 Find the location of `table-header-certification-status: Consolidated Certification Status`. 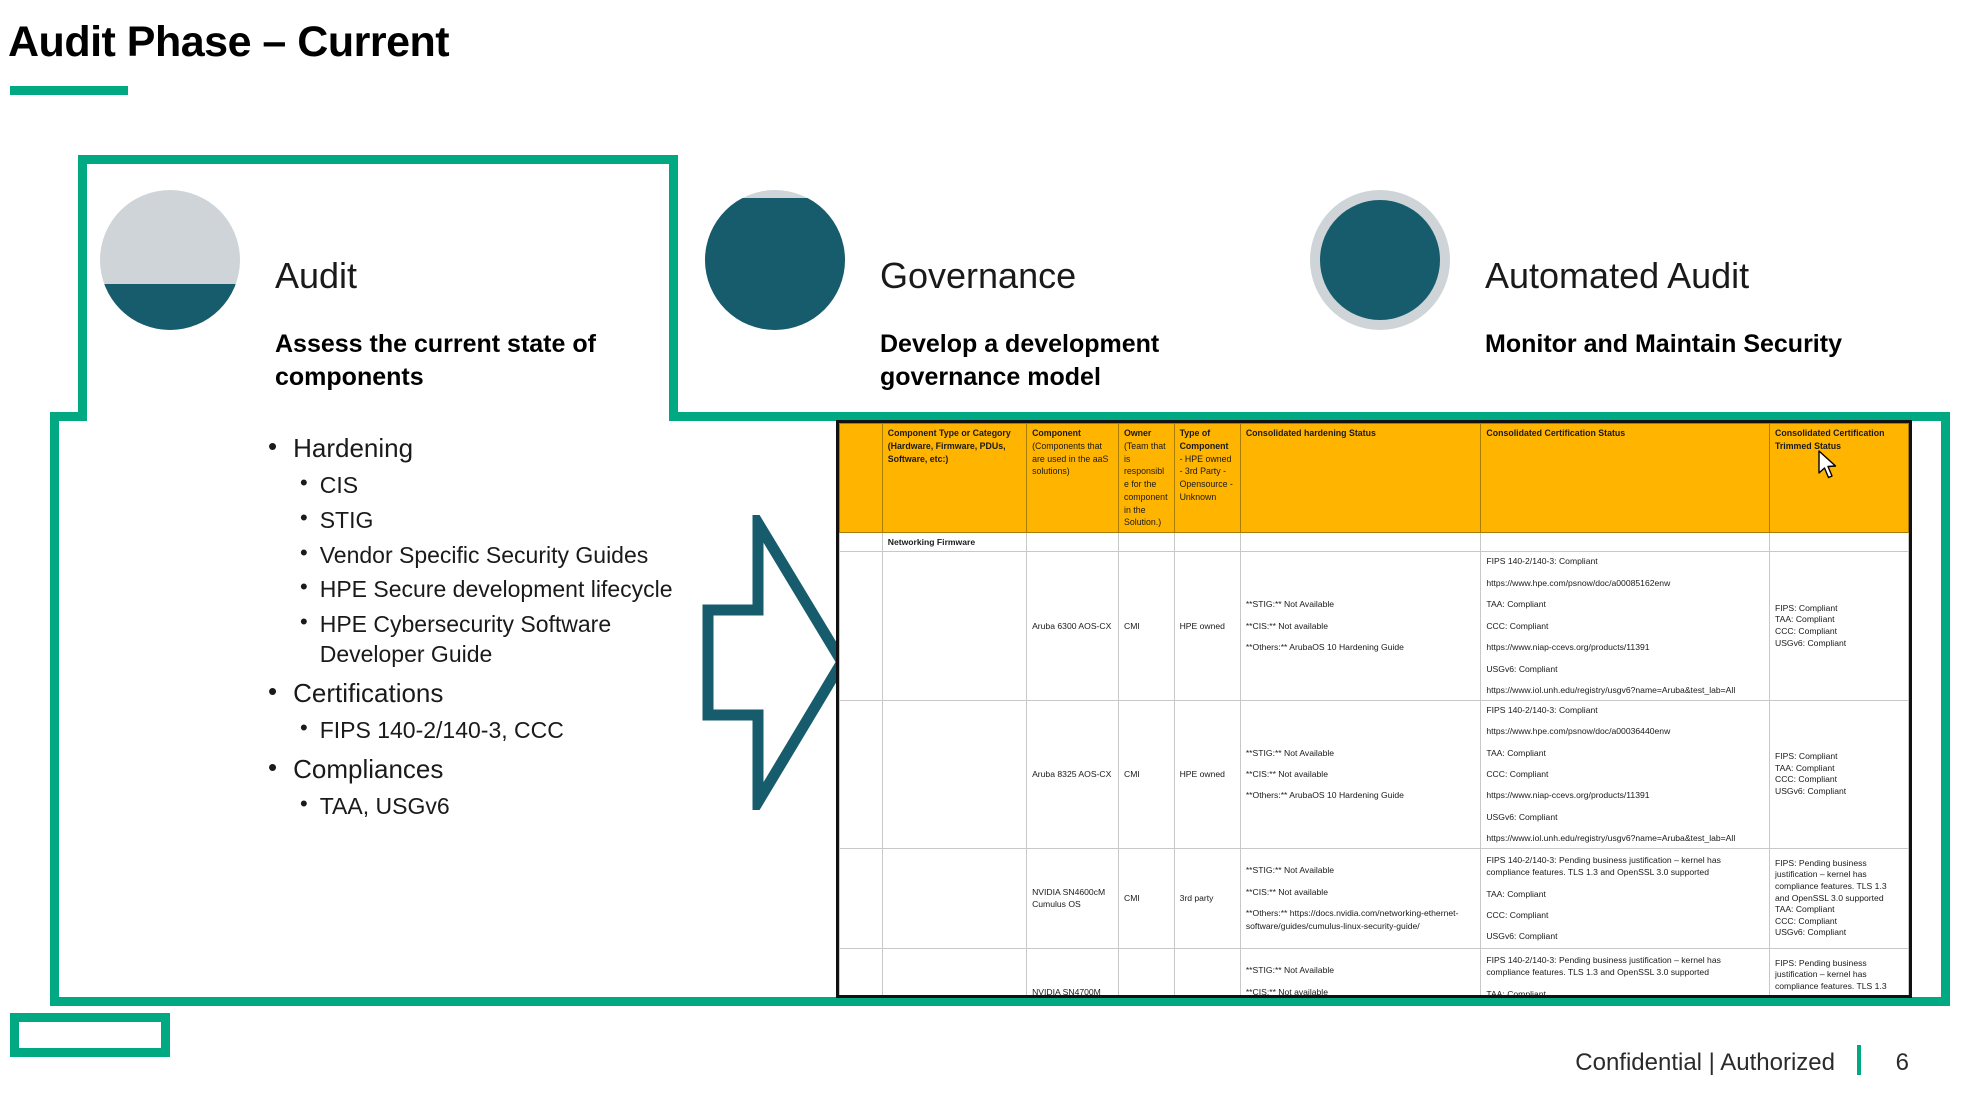

table-header-certification-status: Consolidated Certification Status is located at coordinates (1625, 478).